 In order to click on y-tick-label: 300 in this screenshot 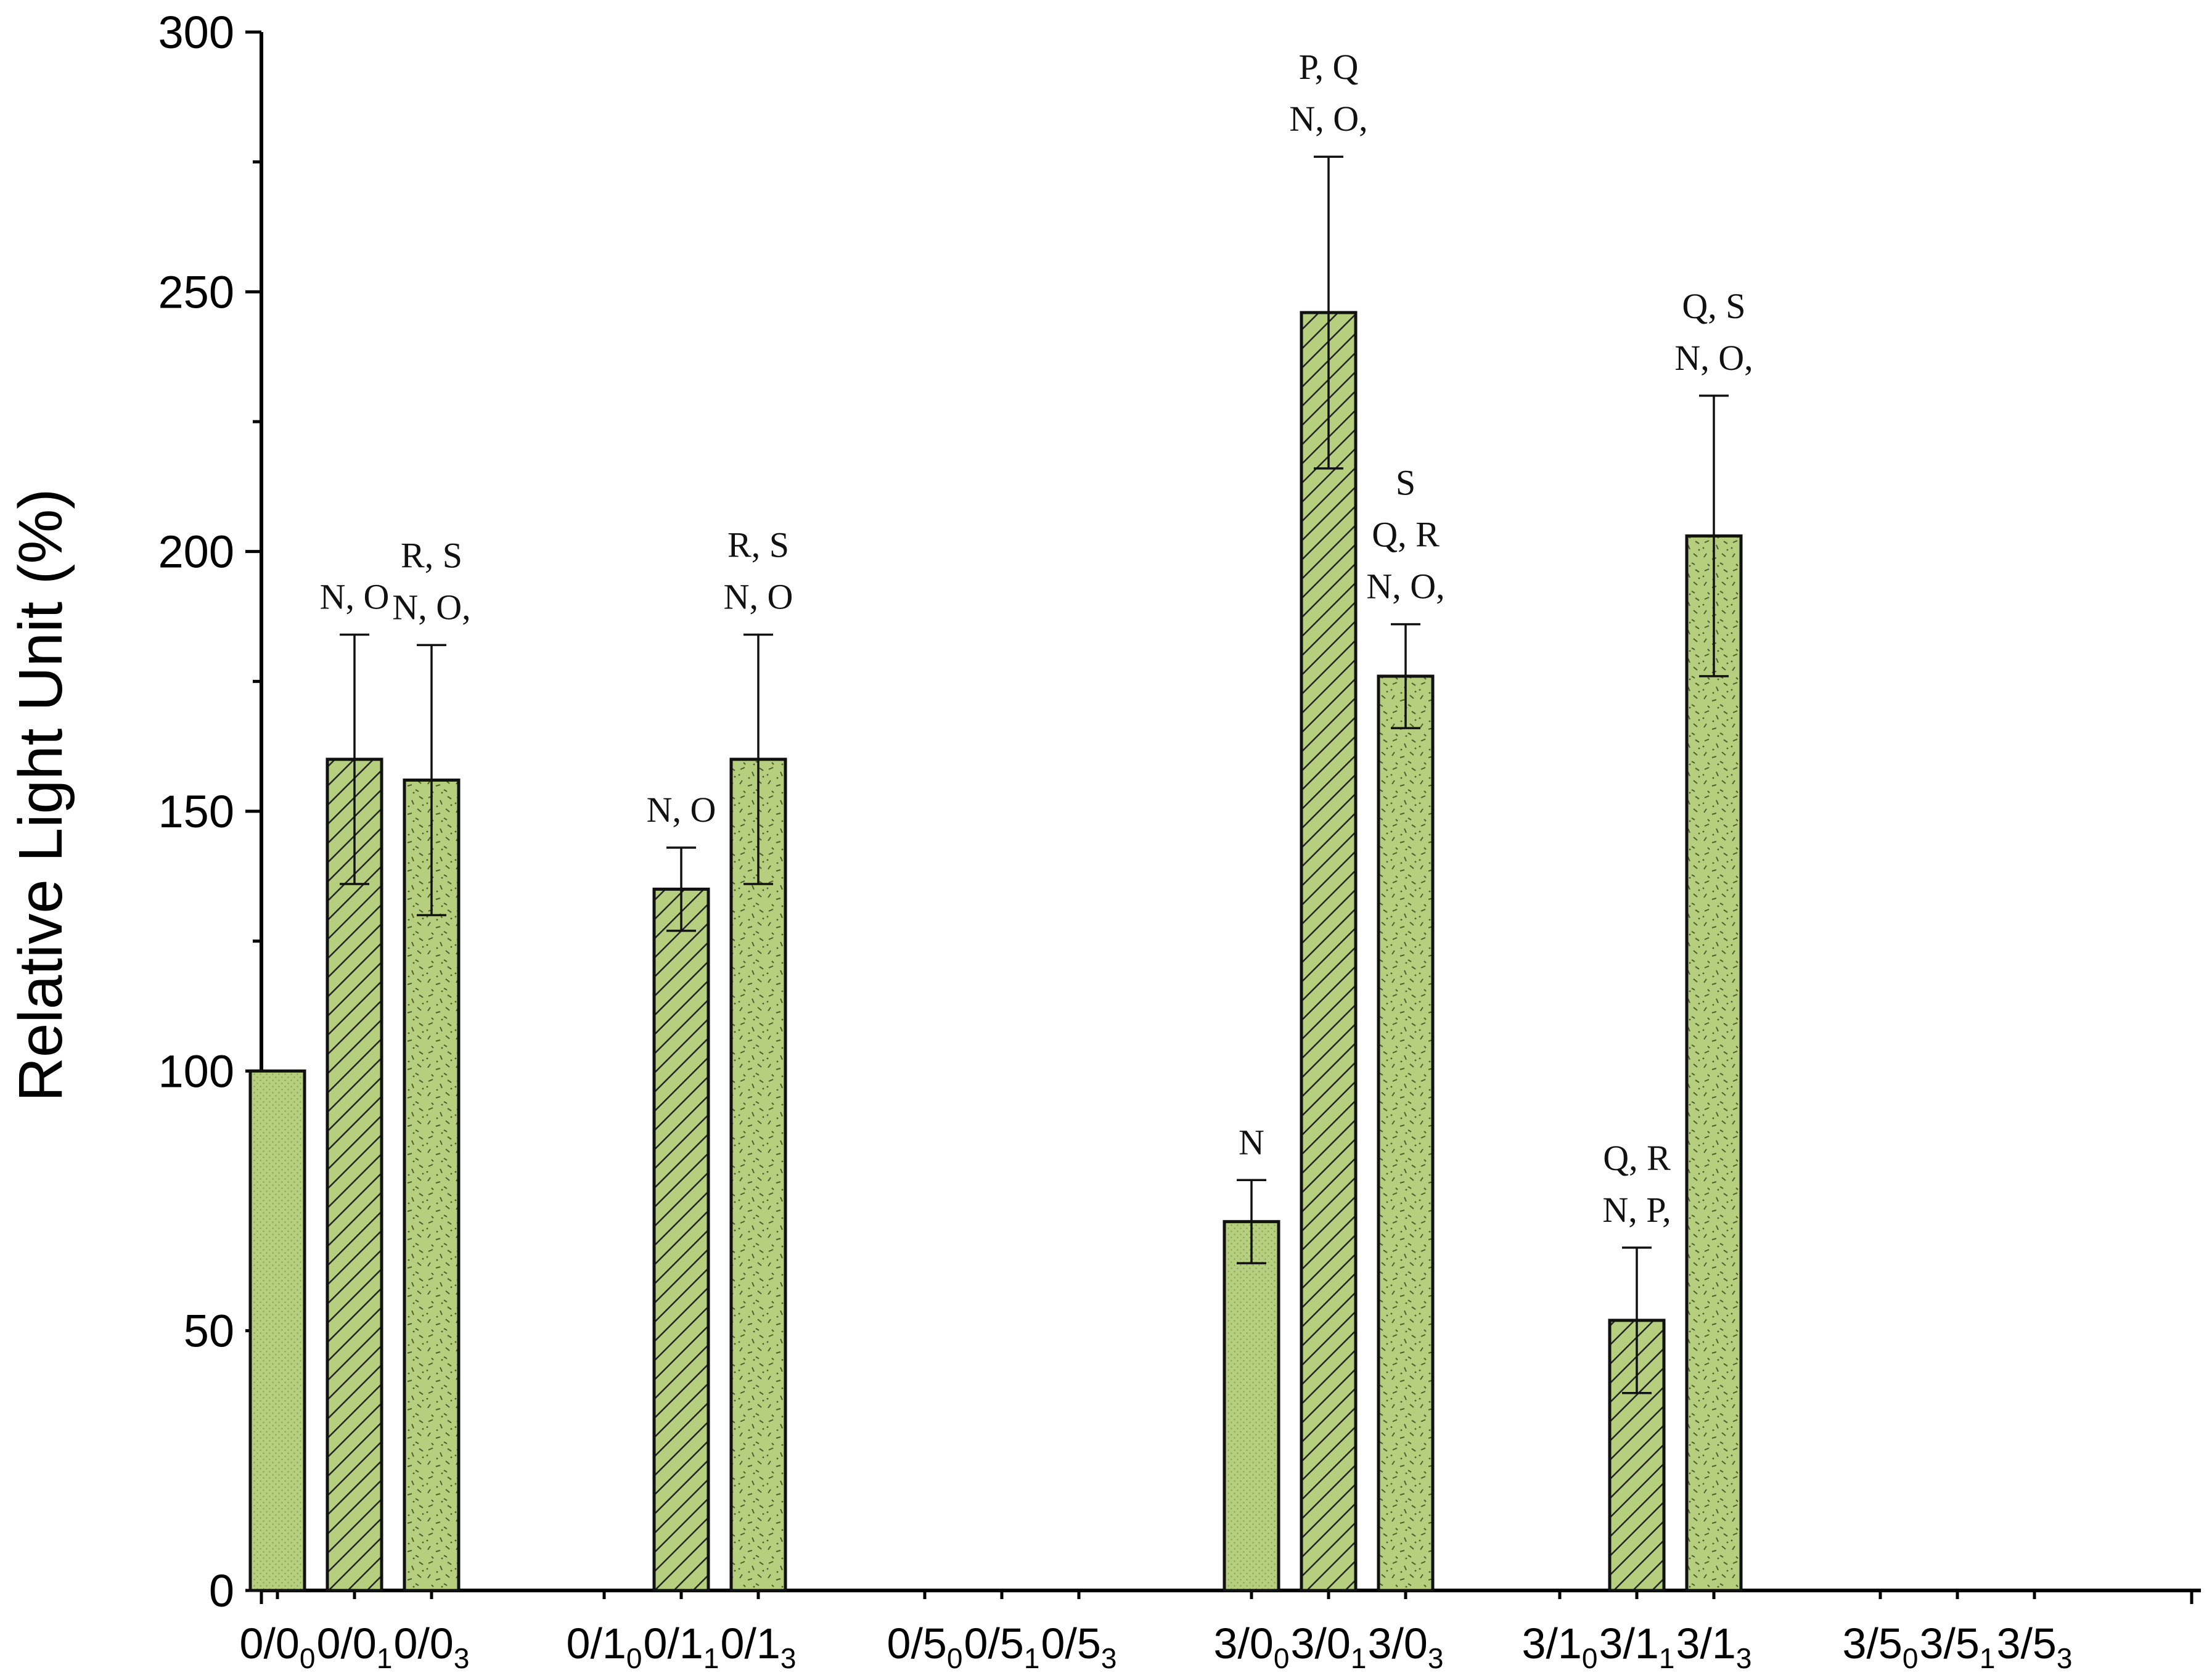, I will do `click(196, 32)`.